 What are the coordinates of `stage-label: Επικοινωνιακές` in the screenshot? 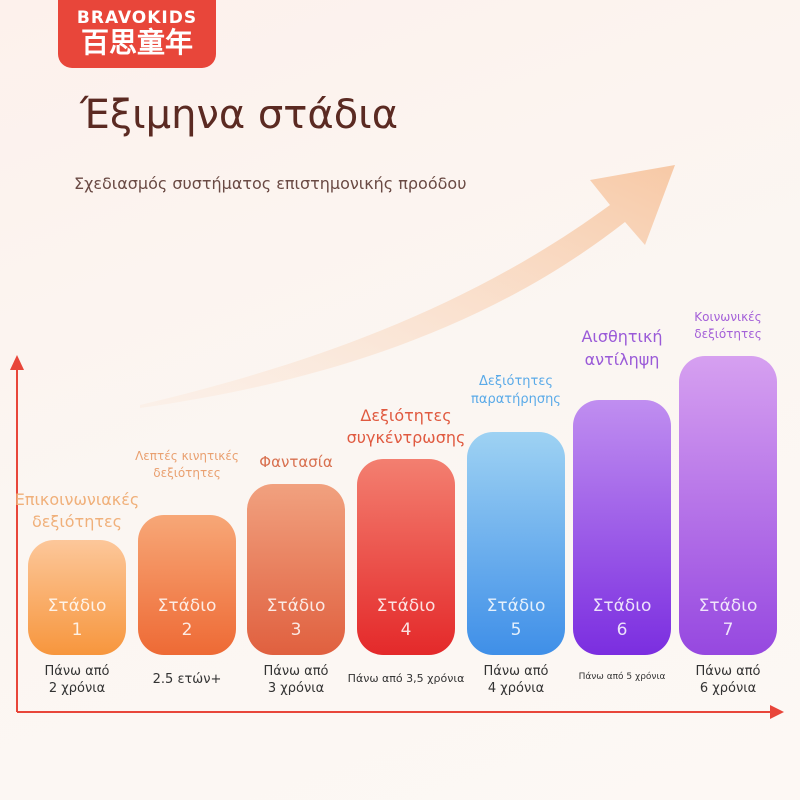 It's located at (77, 499).